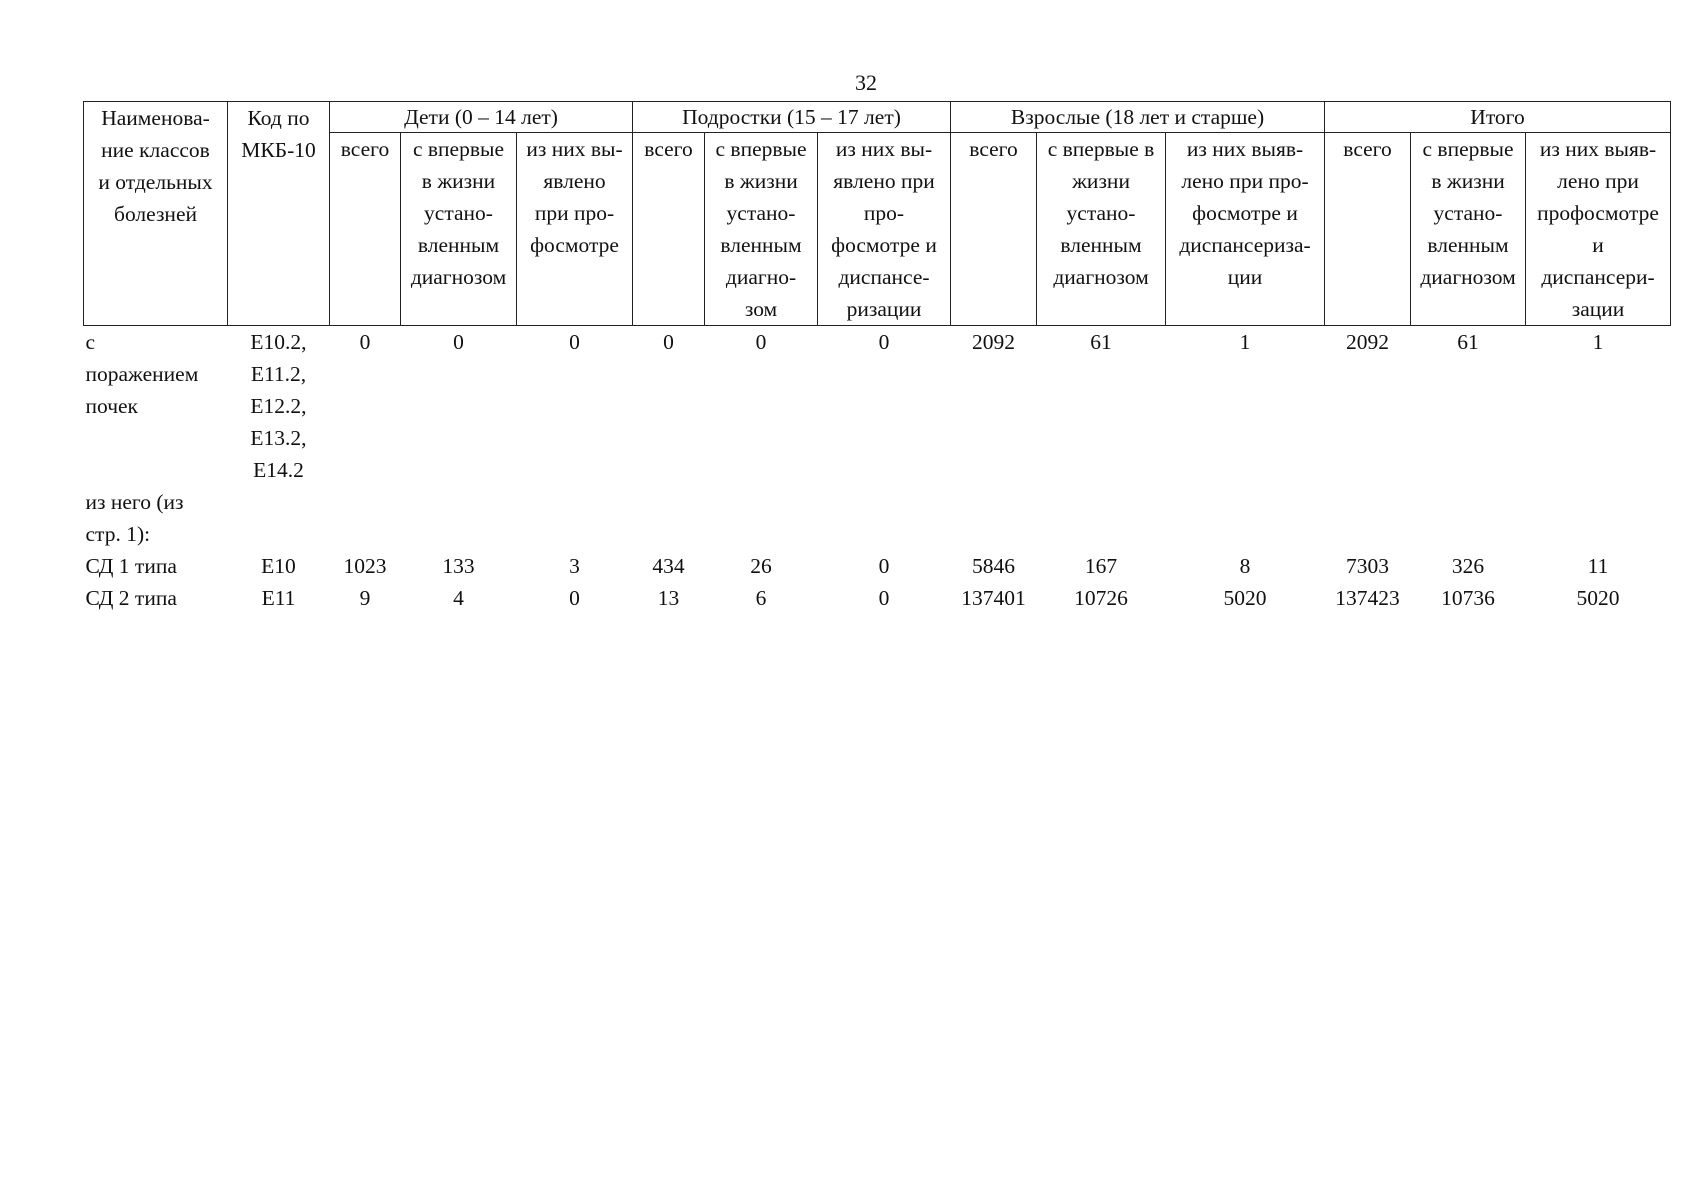 Image resolution: width=1697 pixels, height=1200 pixels. Describe the element at coordinates (278, 406) in the screenshot. I see `row-code: E10.2, E11.2, E12.2, E13.2, E14.2` at that location.